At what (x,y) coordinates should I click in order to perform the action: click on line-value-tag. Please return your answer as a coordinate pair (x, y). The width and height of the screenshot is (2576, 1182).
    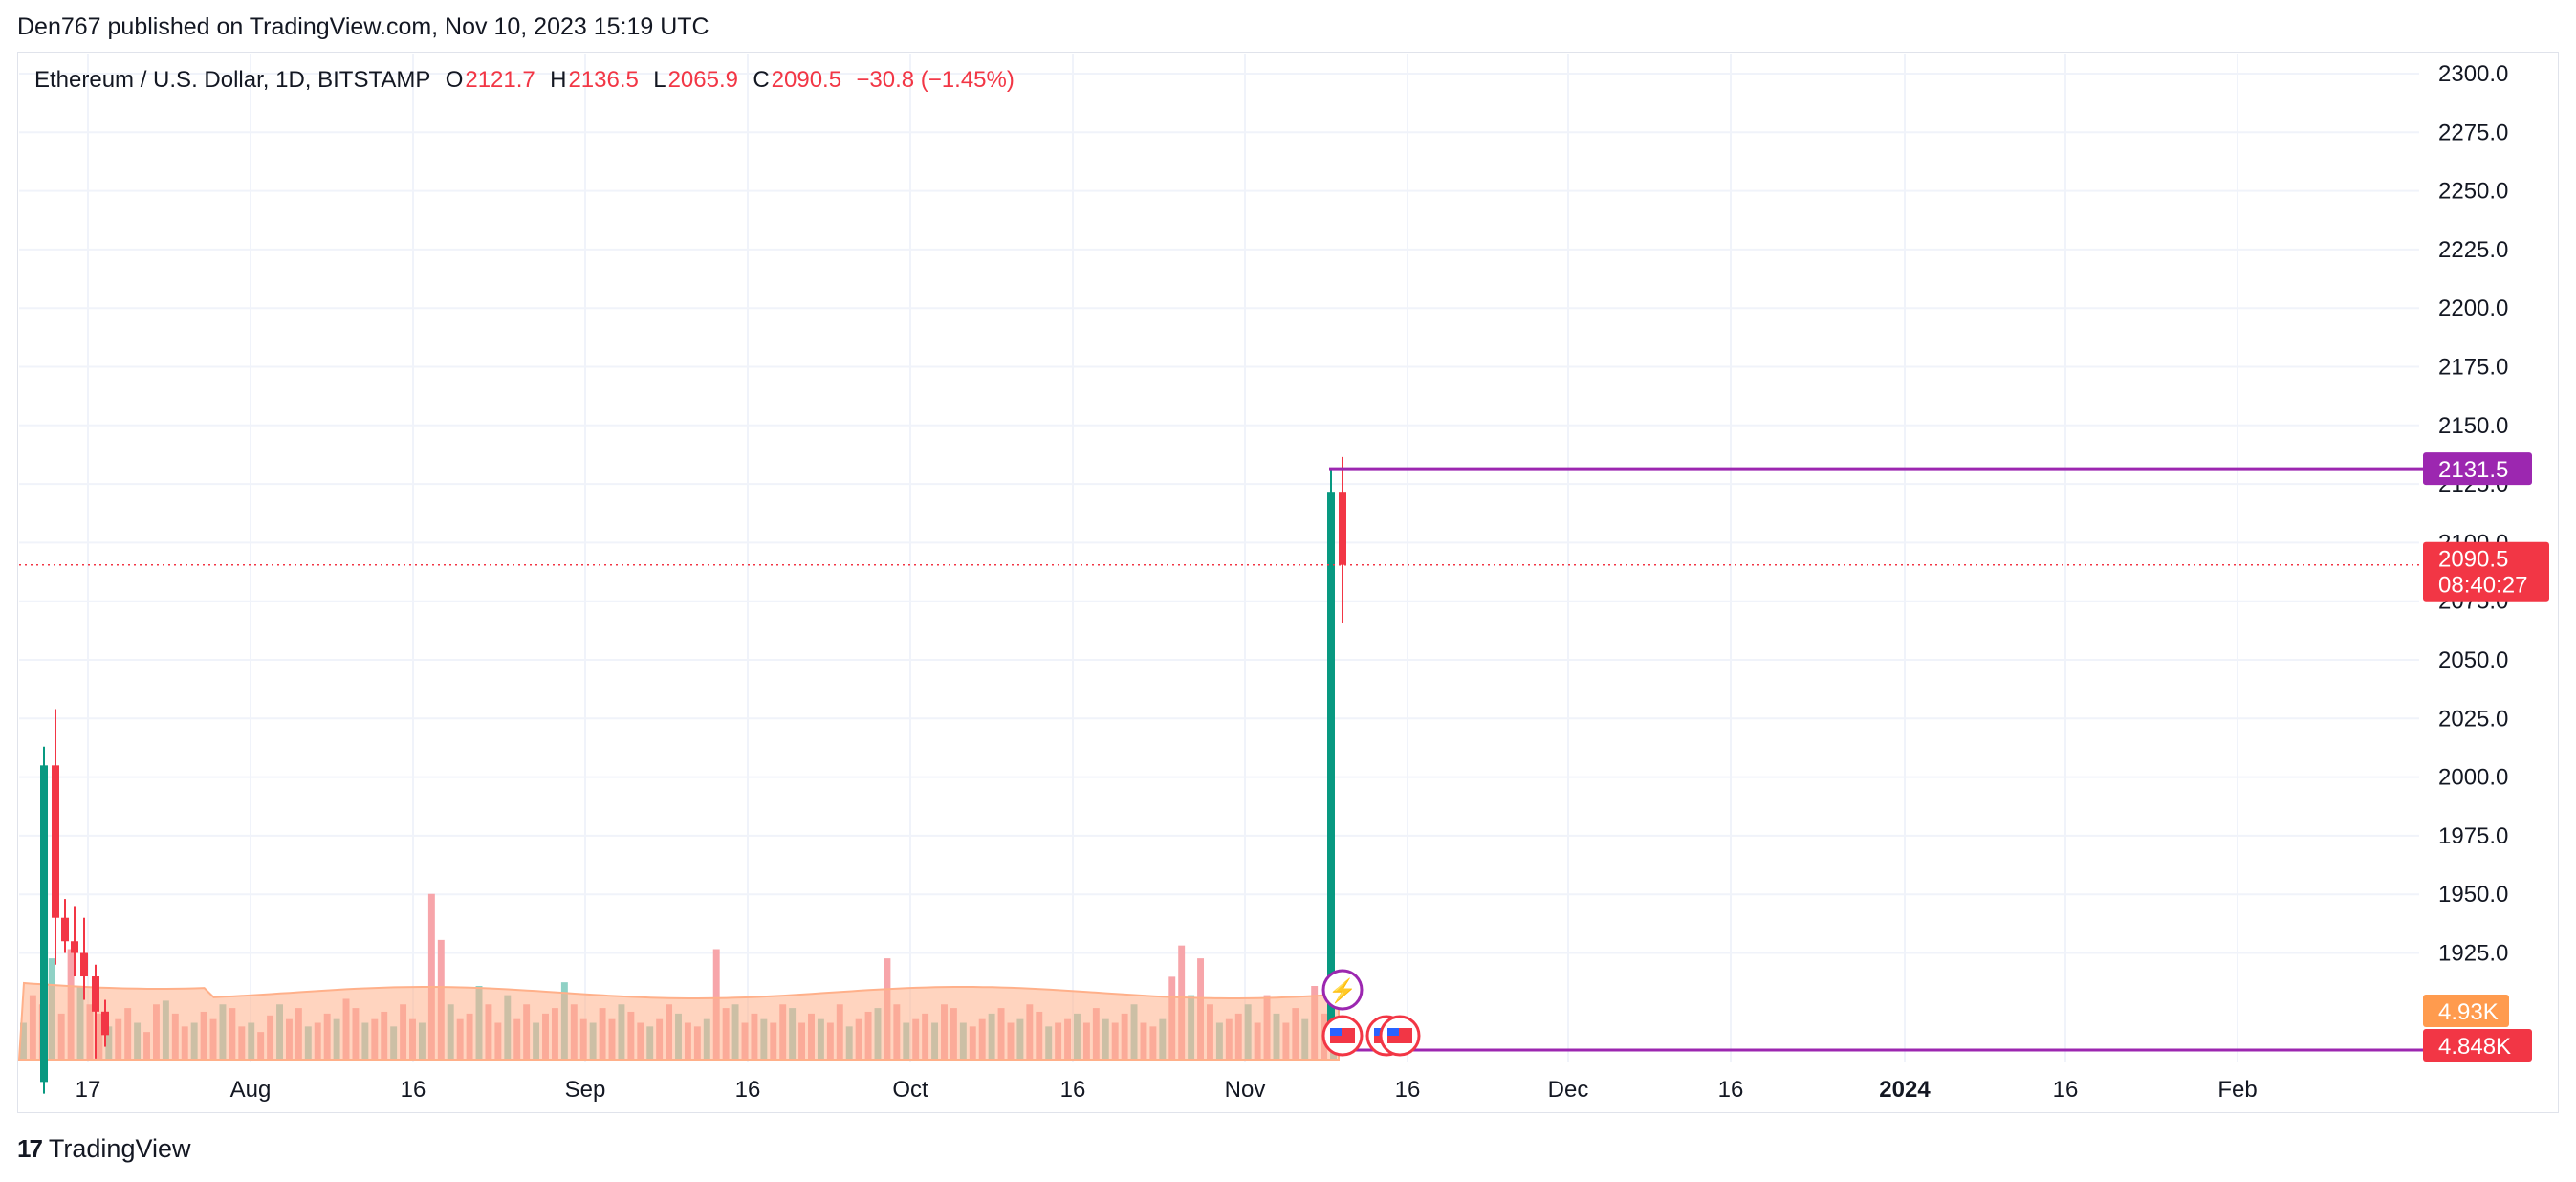
    Looking at the image, I should click on (2477, 469).